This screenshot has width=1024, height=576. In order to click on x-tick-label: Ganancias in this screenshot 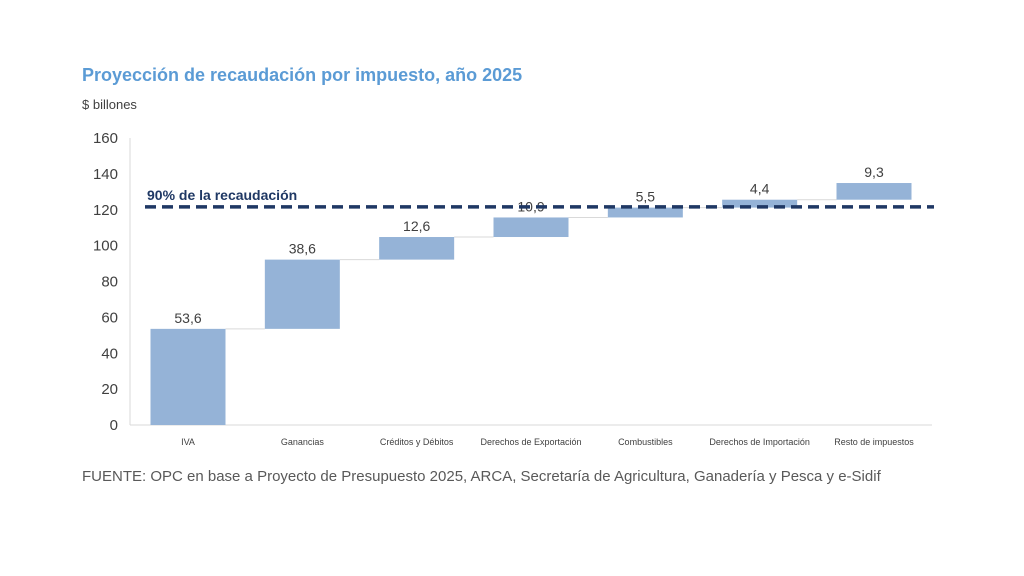, I will do `click(303, 442)`.